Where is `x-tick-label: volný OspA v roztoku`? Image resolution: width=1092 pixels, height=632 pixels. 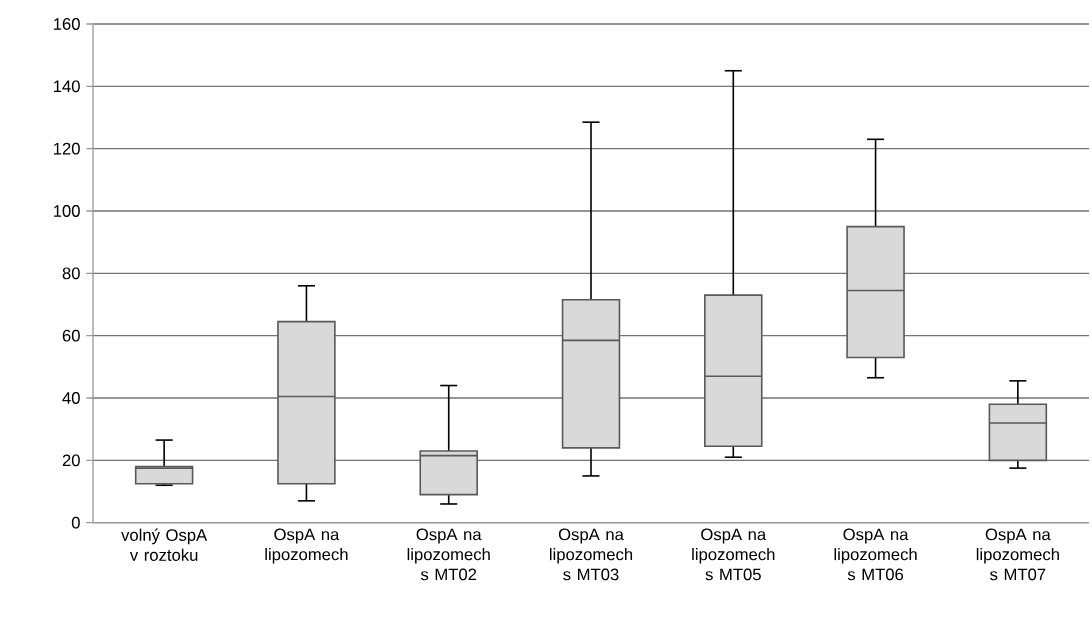
x-tick-label: volný OspA v roztoku is located at coordinates (164, 544).